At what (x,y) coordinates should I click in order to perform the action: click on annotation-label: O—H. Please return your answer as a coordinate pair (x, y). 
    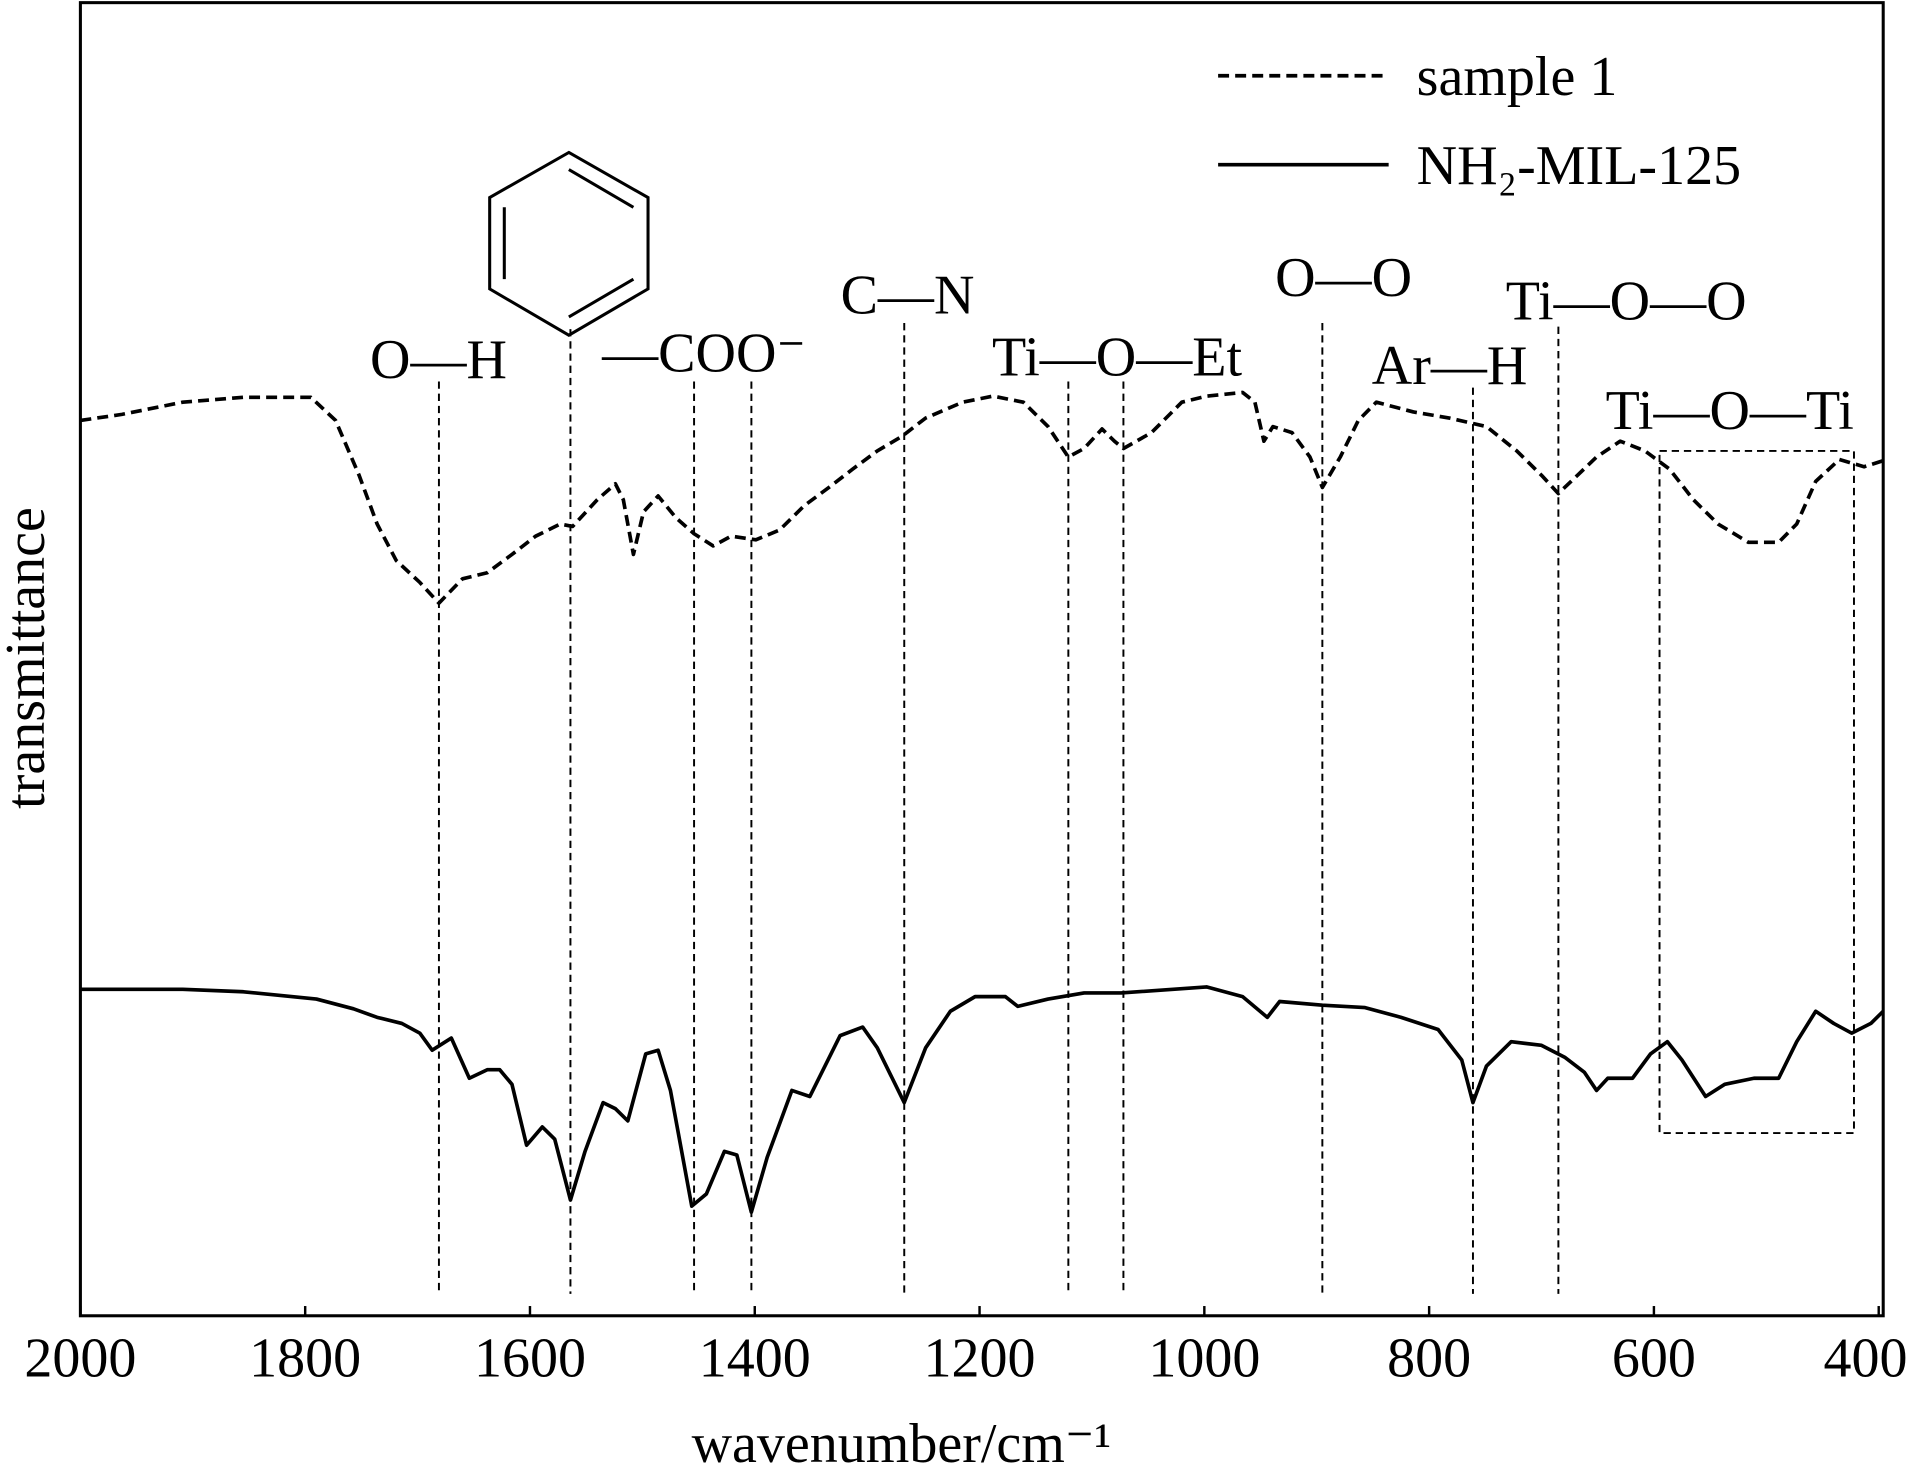
    Looking at the image, I should click on (438, 360).